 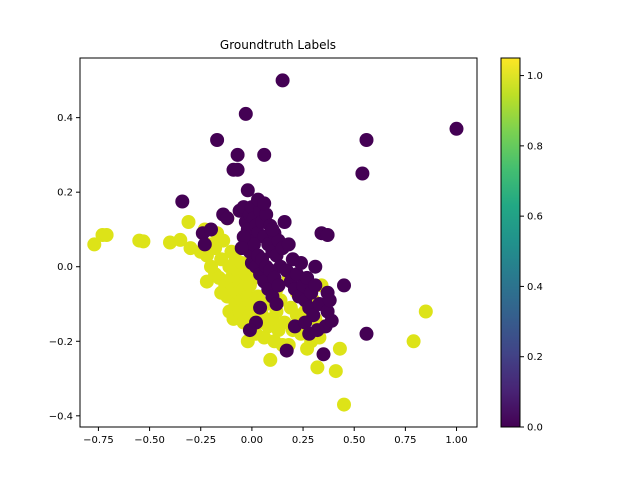 I want to click on x-tick-label: 0.25, so click(x=303, y=440).